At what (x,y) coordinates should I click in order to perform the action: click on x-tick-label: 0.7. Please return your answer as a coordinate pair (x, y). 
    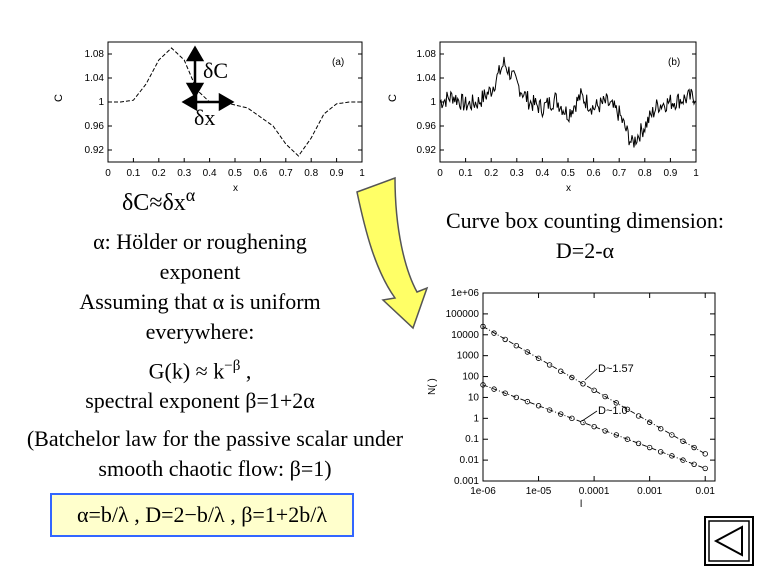
    Looking at the image, I should click on (619, 173).